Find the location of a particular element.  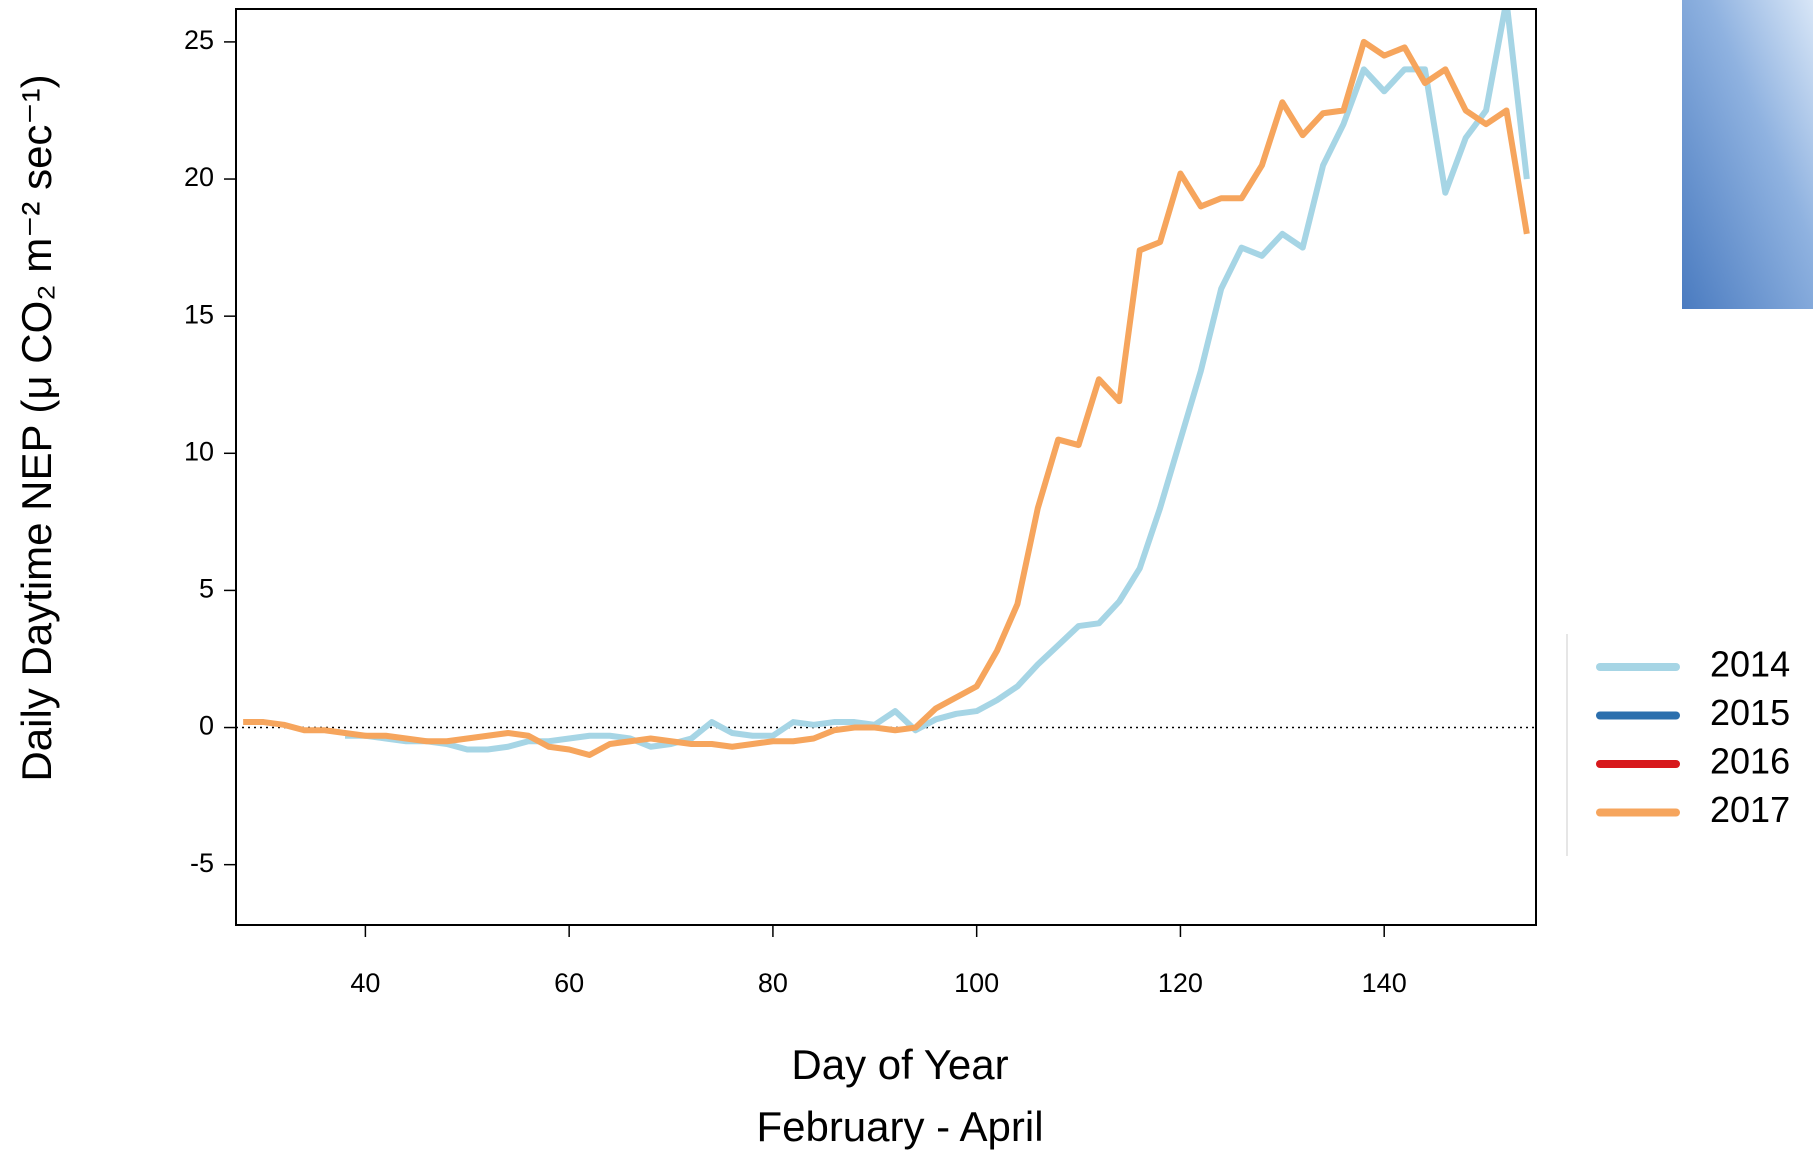

x-tick-label: 140 is located at coordinates (1384, 983).